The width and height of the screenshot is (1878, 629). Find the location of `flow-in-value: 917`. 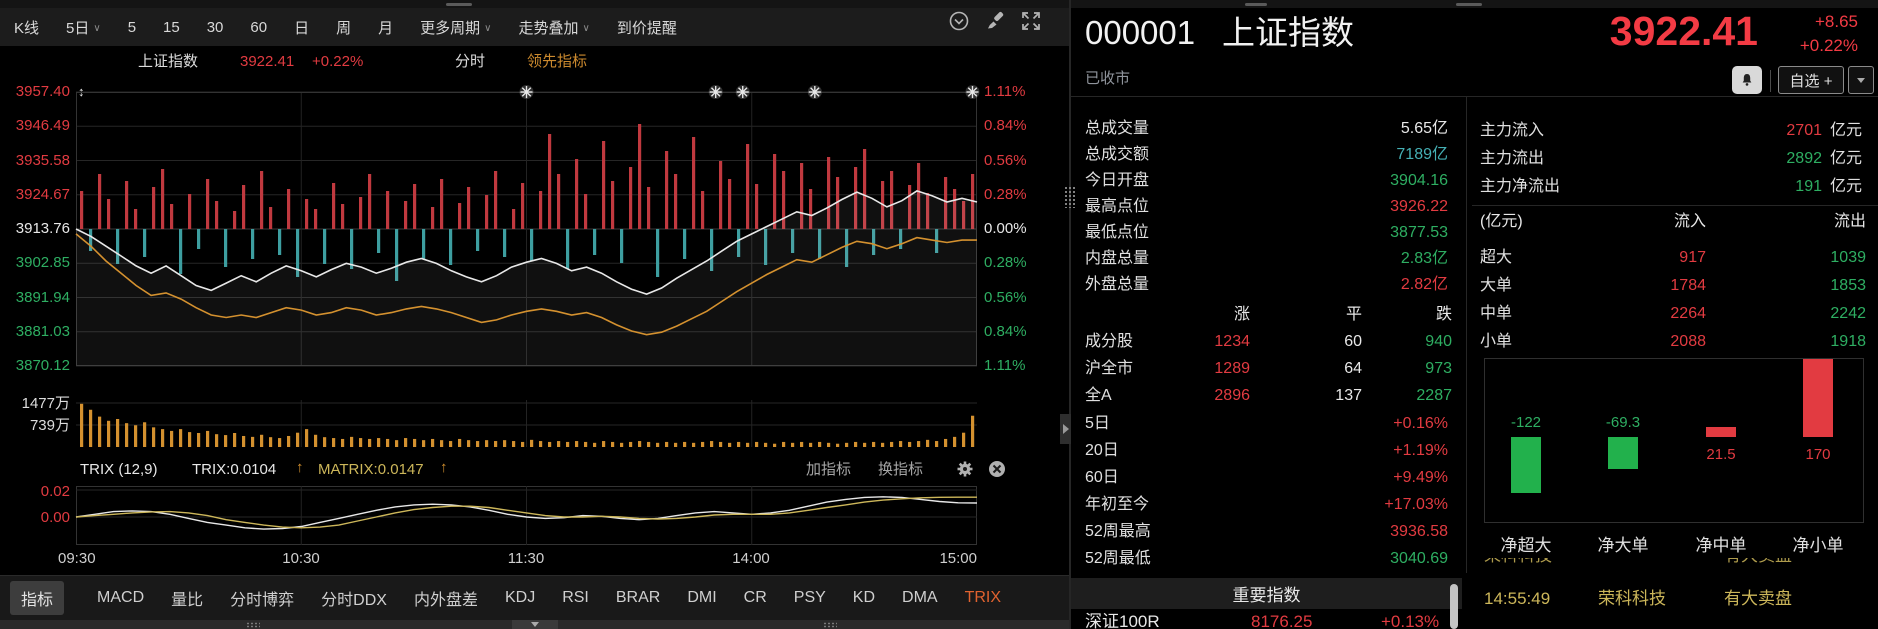

flow-in-value: 917 is located at coordinates (1692, 257).